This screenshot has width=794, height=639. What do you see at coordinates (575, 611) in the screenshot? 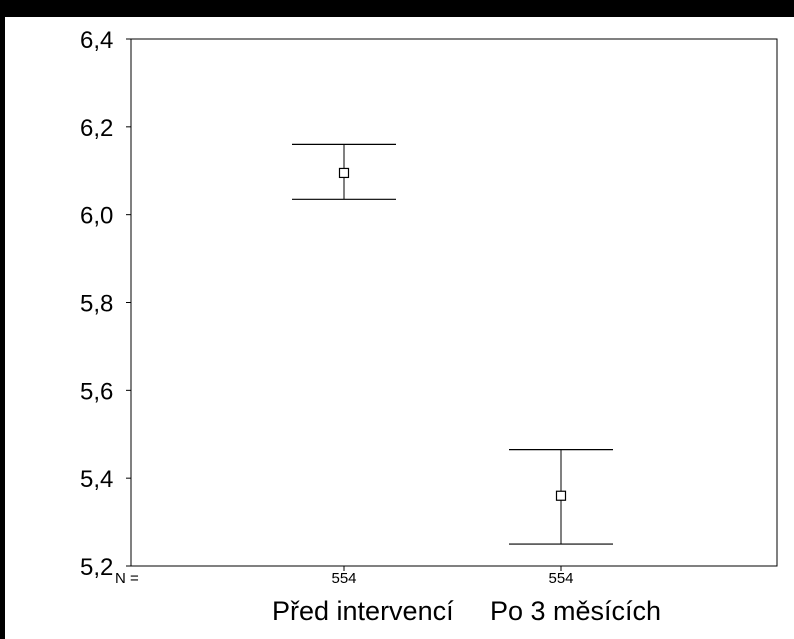
I see `x-category-label: Po 3 měsících` at bounding box center [575, 611].